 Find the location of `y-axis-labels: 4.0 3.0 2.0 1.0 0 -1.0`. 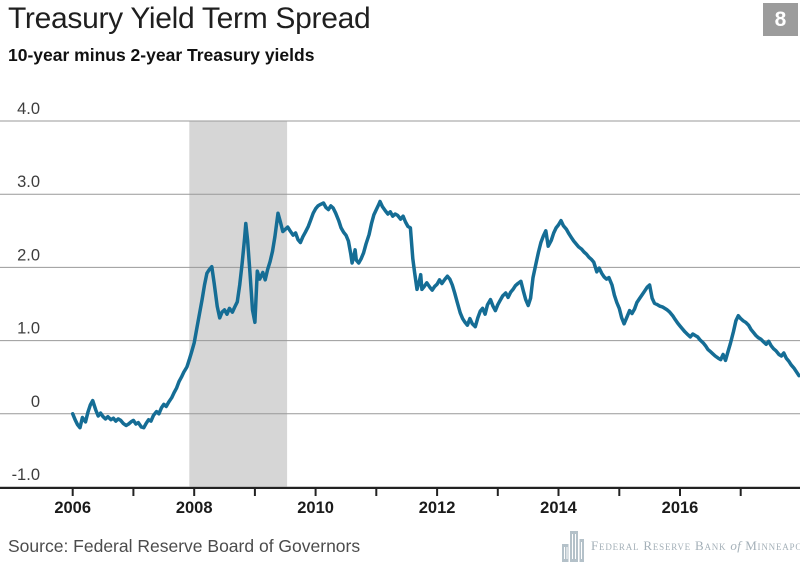

y-axis-labels: 4.0 3.0 2.0 1.0 0 -1.0 is located at coordinates (26, 292).